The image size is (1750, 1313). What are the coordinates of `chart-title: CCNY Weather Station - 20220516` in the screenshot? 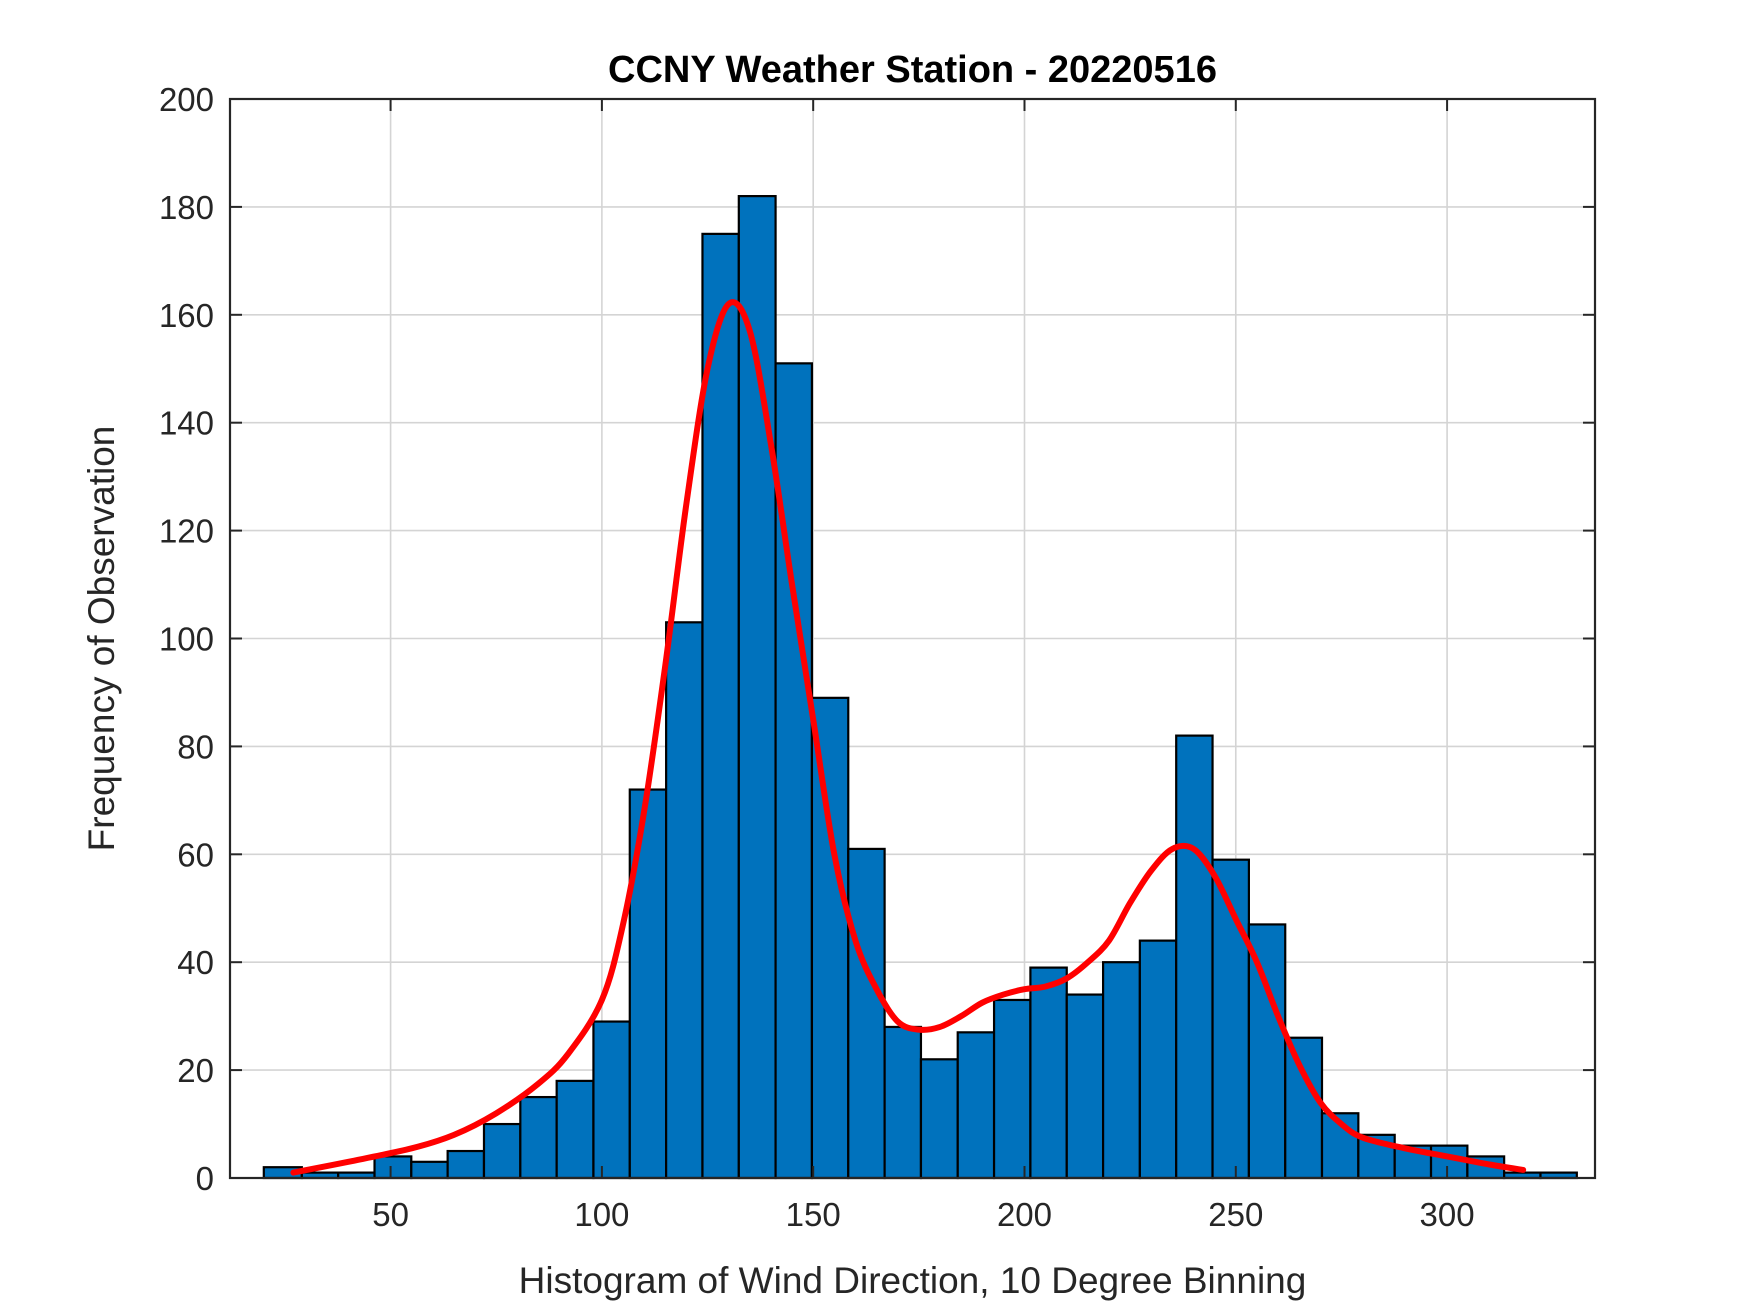 It's located at (912, 70).